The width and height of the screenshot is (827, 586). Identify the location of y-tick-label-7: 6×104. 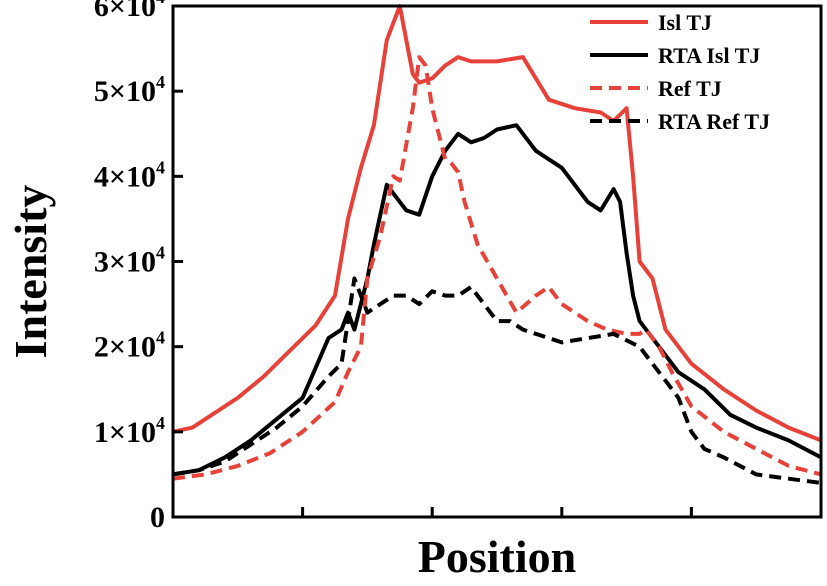
(129, 11).